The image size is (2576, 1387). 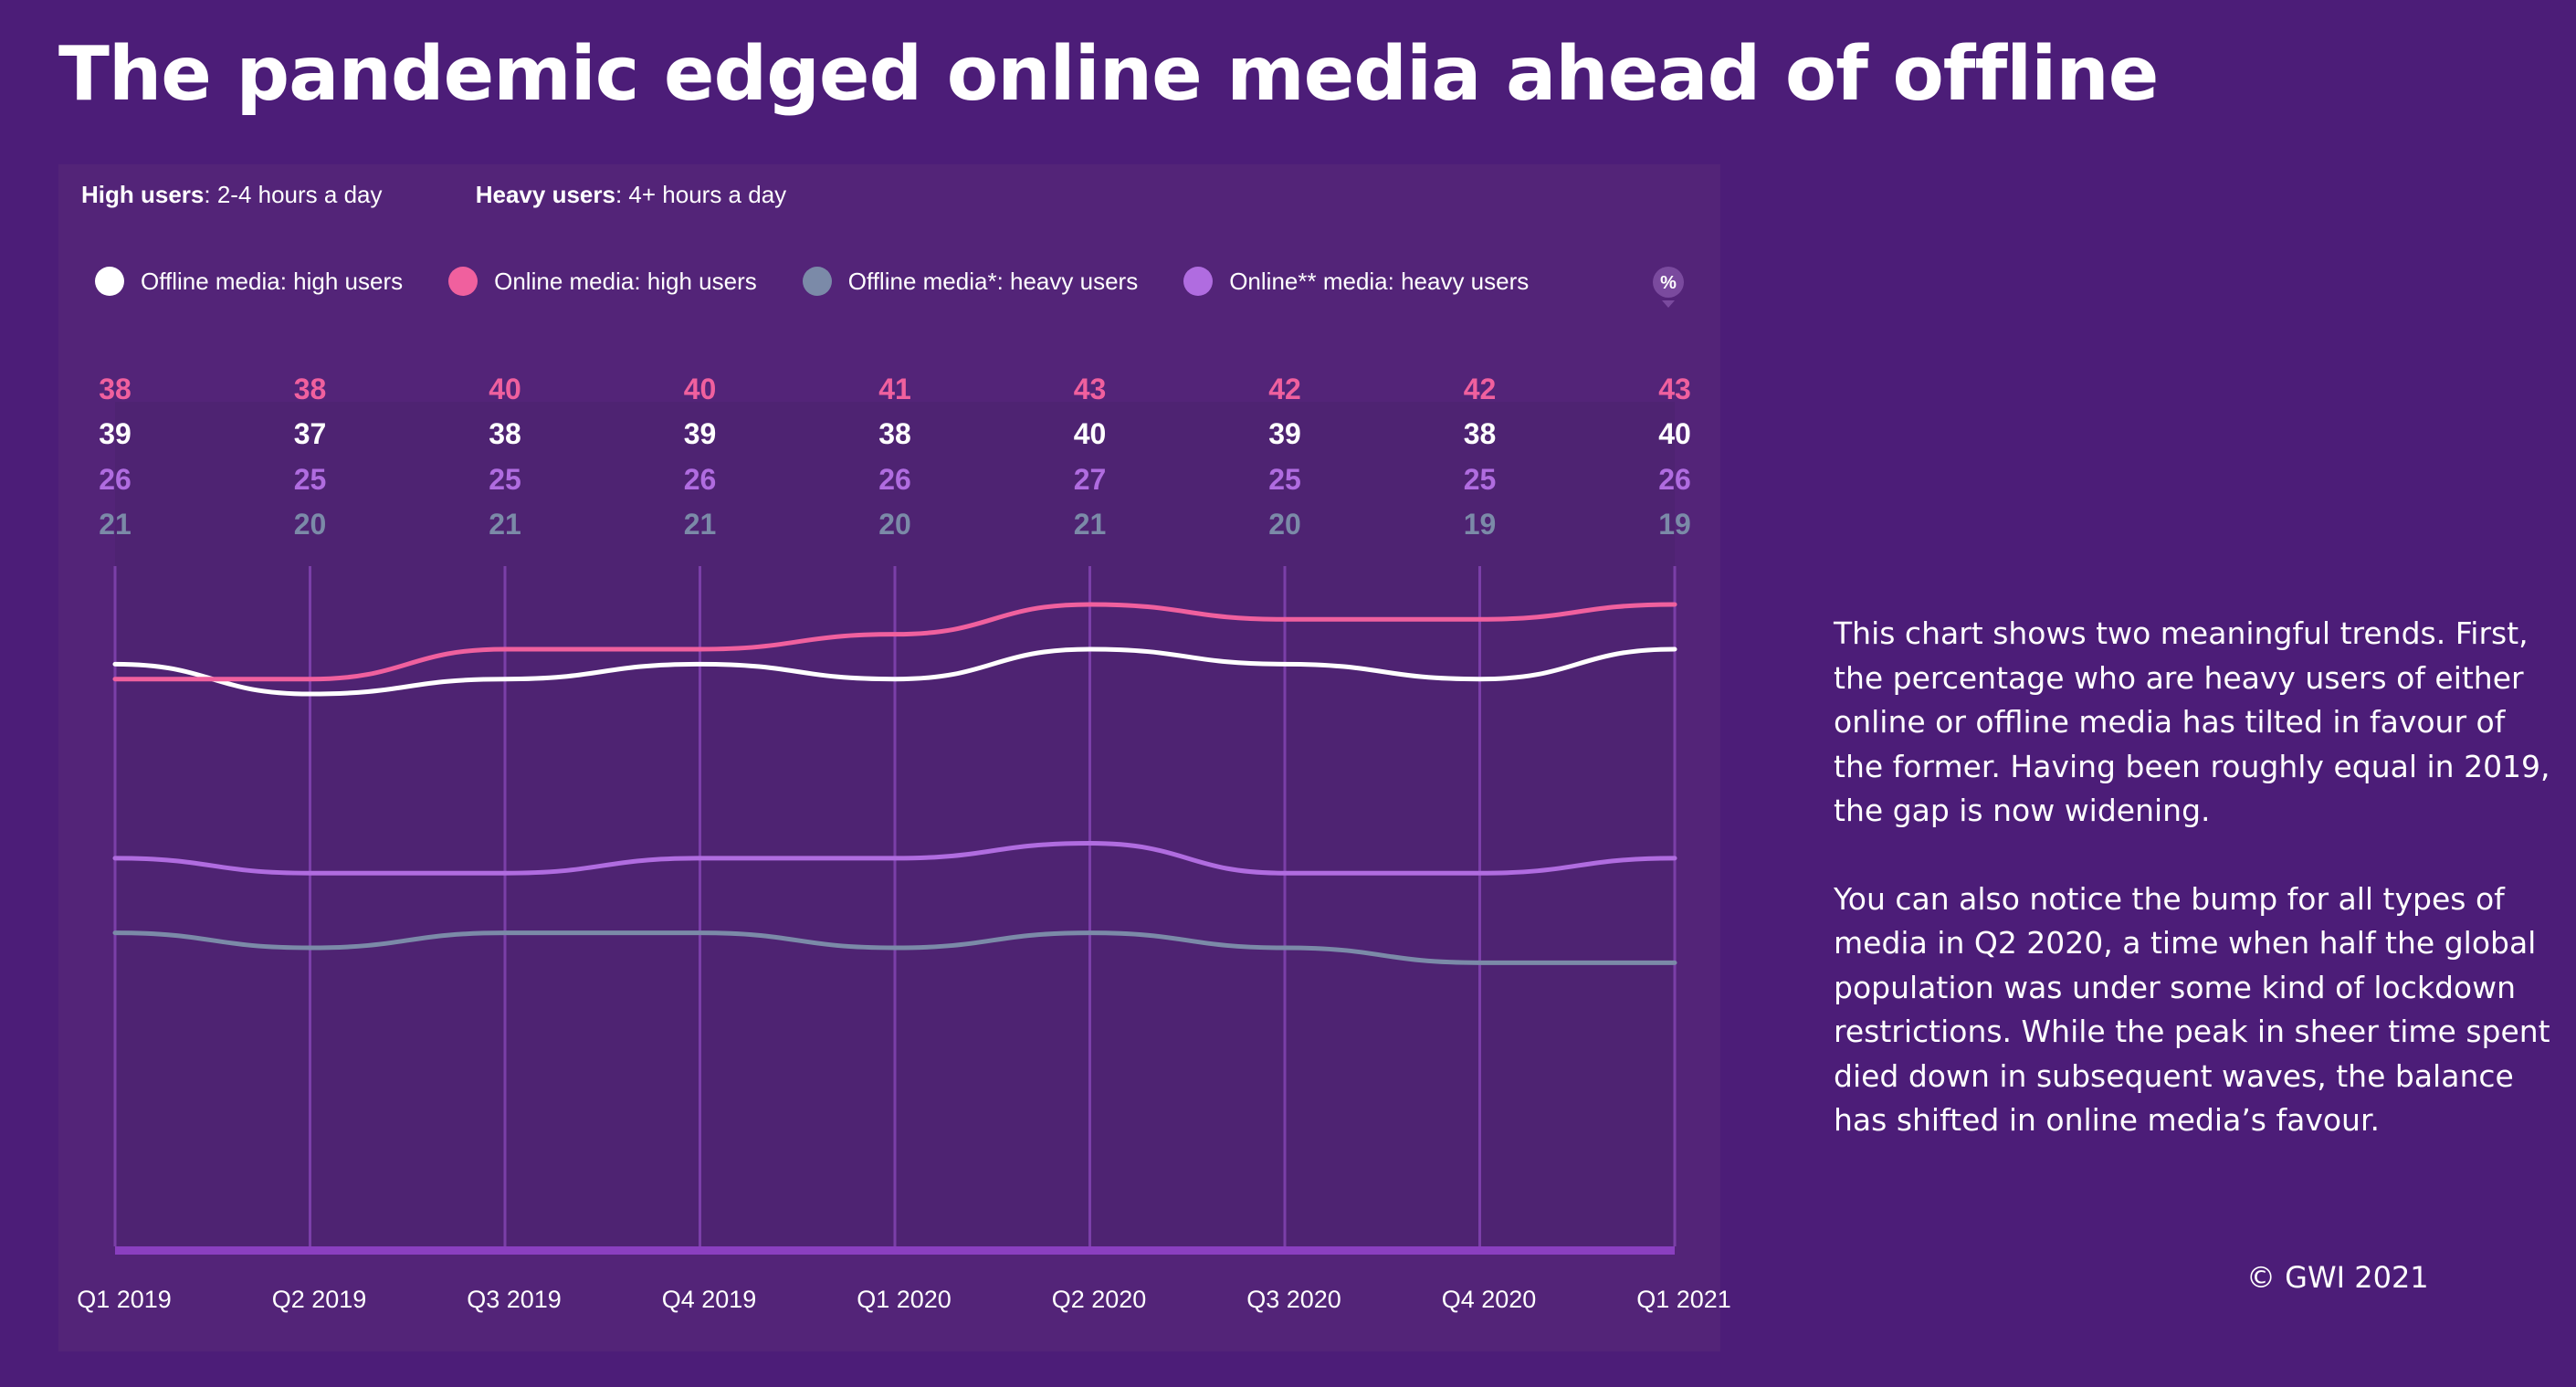 What do you see at coordinates (709, 1299) in the screenshot?
I see `x-tick-label: Q4 2019` at bounding box center [709, 1299].